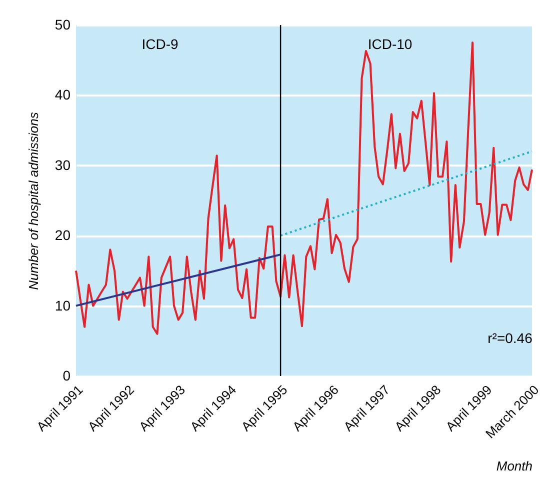  What do you see at coordinates (66, 376) in the screenshot?
I see `y-tick-label: 0` at bounding box center [66, 376].